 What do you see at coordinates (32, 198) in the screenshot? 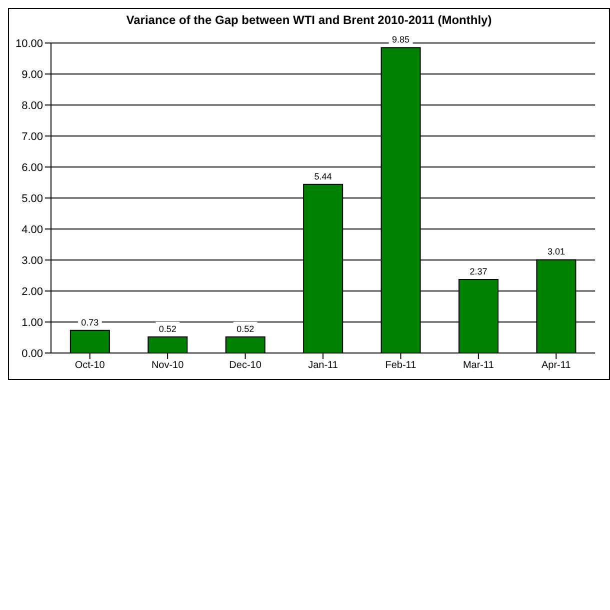
I see `y-tick-label: 5.00` at bounding box center [32, 198].